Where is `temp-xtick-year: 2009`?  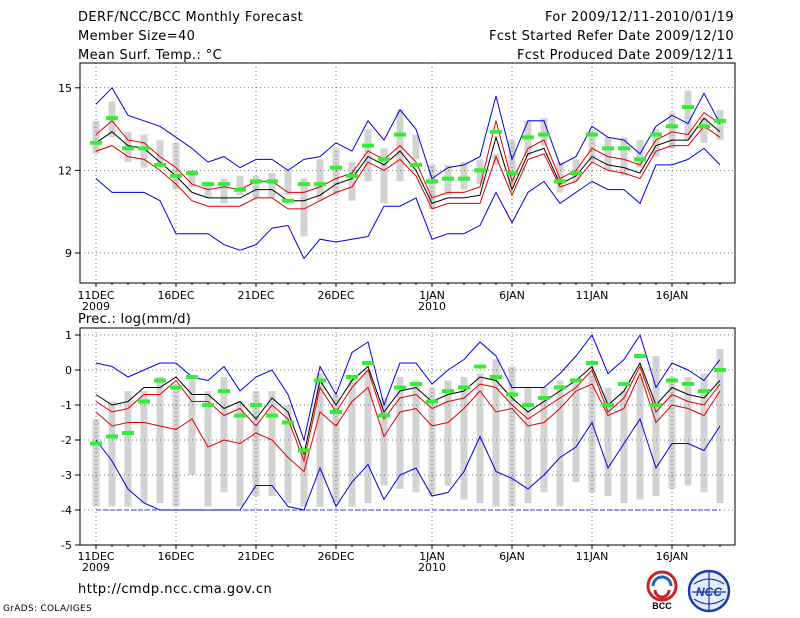 temp-xtick-year: 2009 is located at coordinates (96, 306).